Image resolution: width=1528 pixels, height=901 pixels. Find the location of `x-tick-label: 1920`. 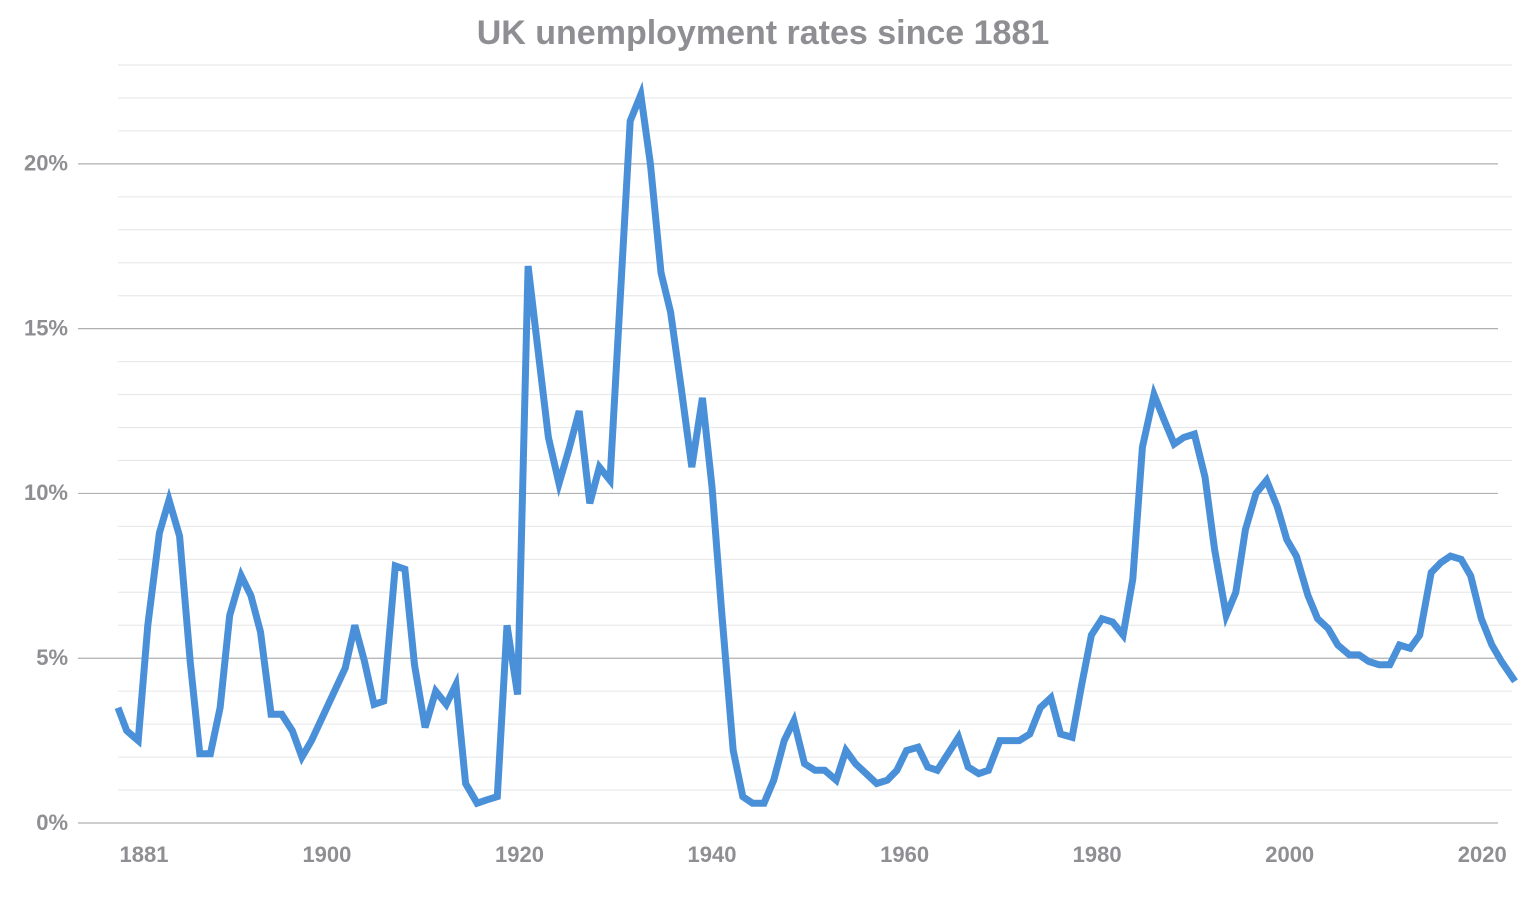

x-tick-label: 1920 is located at coordinates (519, 854).